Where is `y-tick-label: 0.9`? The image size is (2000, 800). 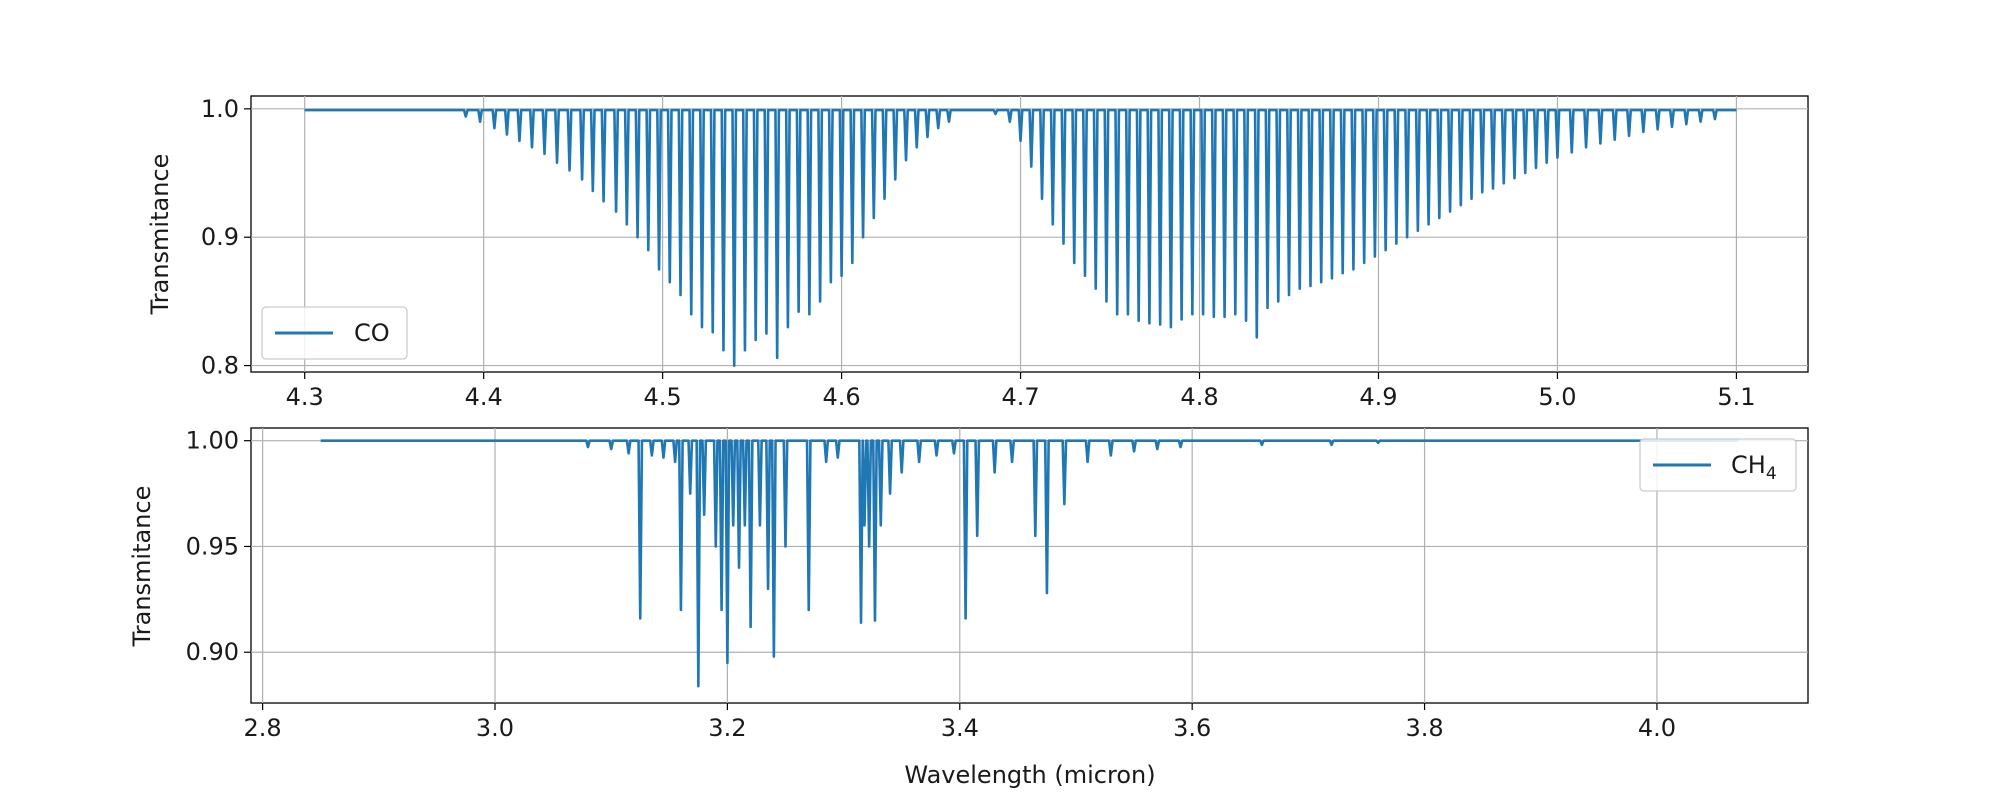
y-tick-label: 0.9 is located at coordinates (220, 237).